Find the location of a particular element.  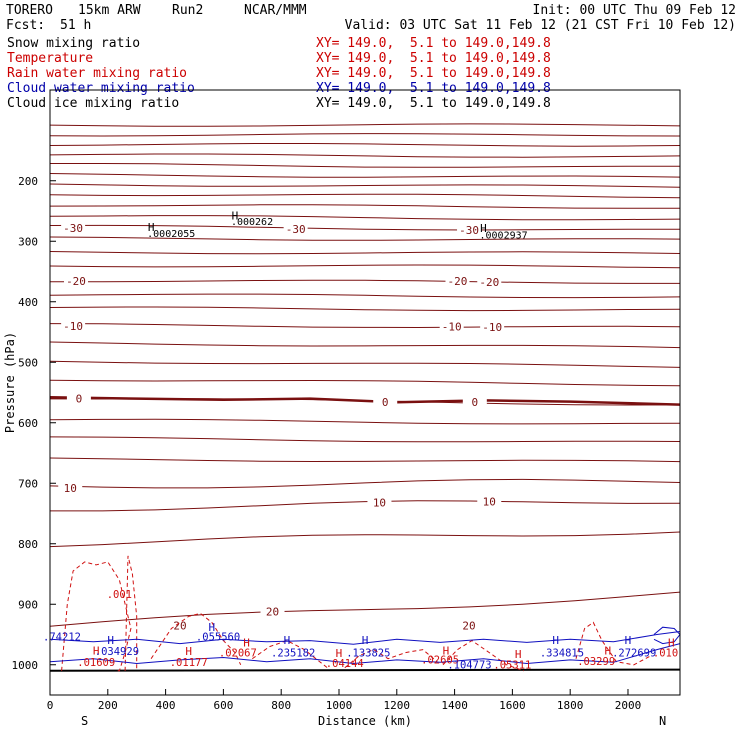

field-xy-temperature: XY= 149.0, 5.1 to 149.0,149.8 is located at coordinates (433, 58).